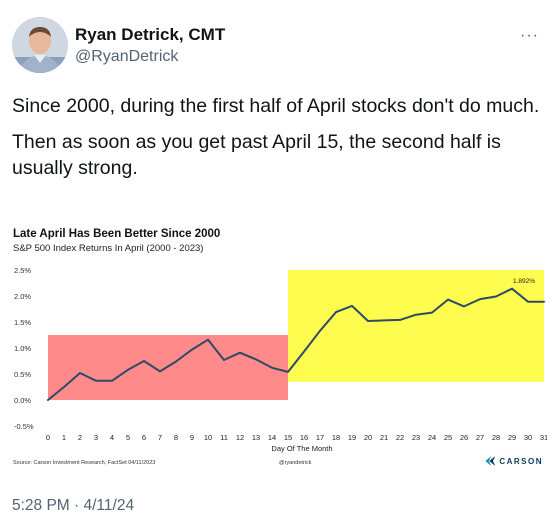  What do you see at coordinates (272, 437) in the screenshot?
I see `x-tick-label: 14` at bounding box center [272, 437].